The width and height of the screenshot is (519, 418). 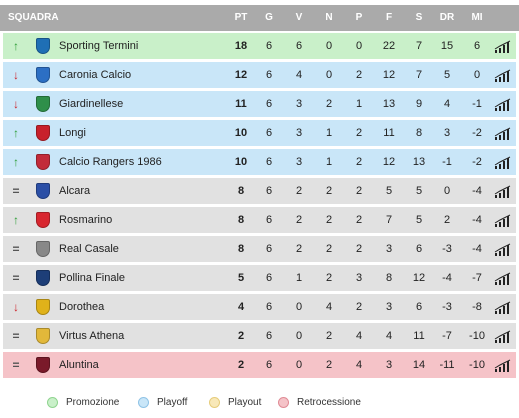 What do you see at coordinates (259, 249) in the screenshot?
I see `table-row: = Real Casale 8 6 2 2 2 3 6 -3 -4` at bounding box center [259, 249].